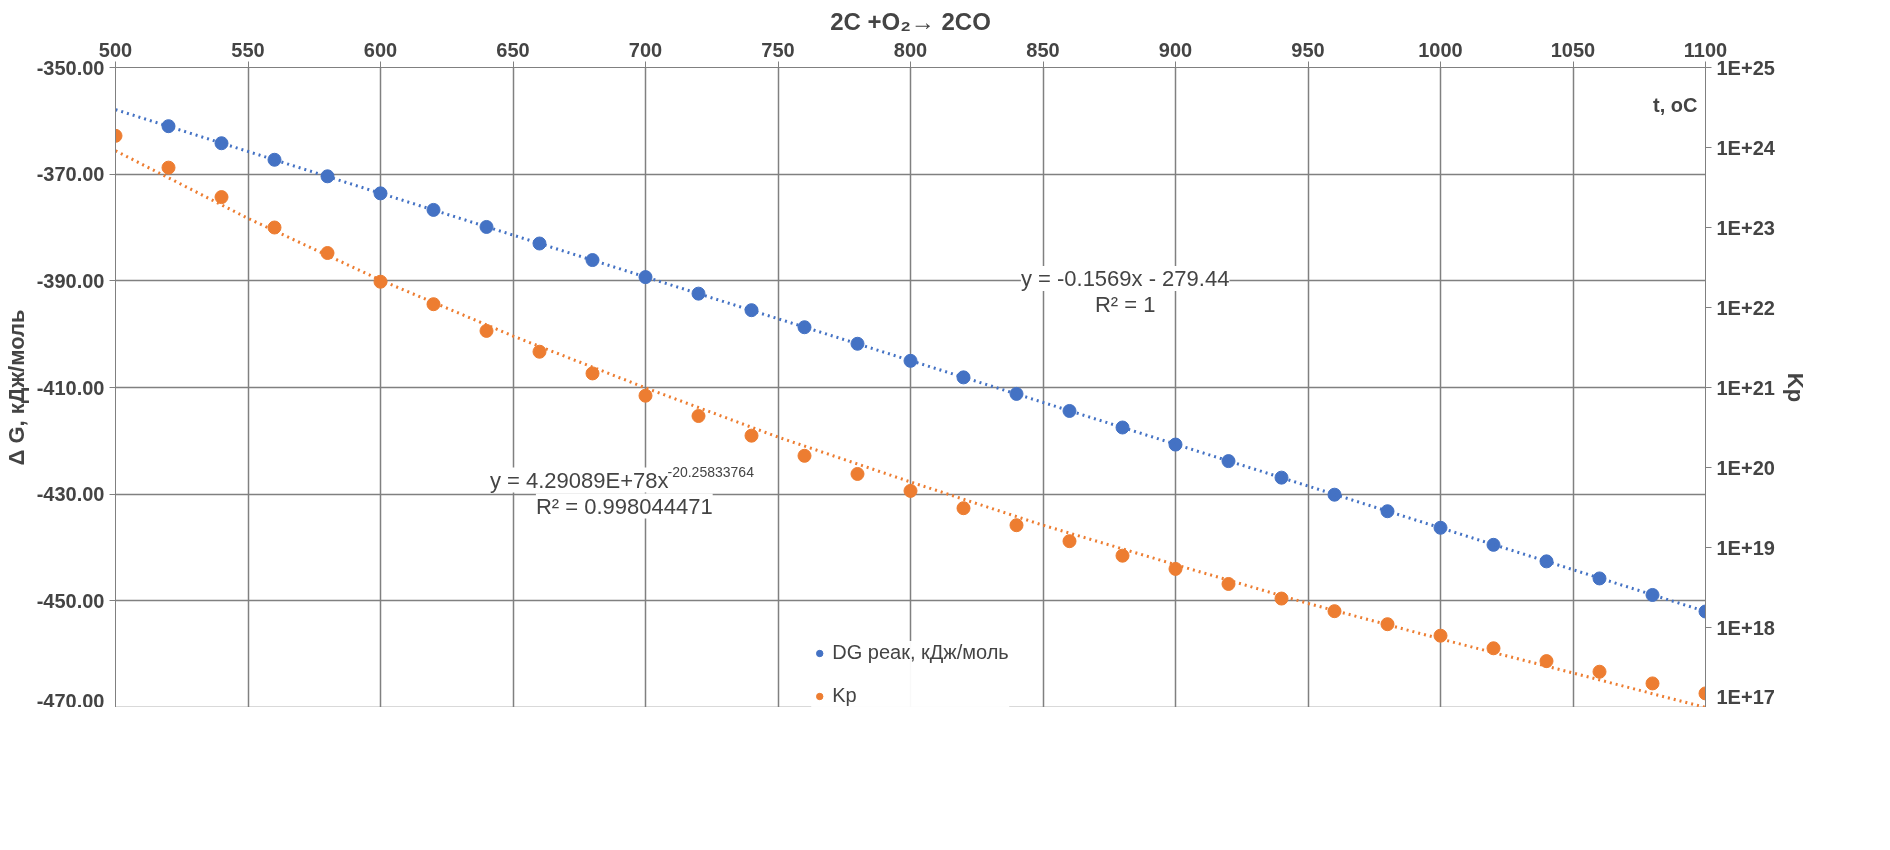  Describe the element at coordinates (1746, 147) in the screenshot. I see `y2-tick-label: 1E+24` at that location.